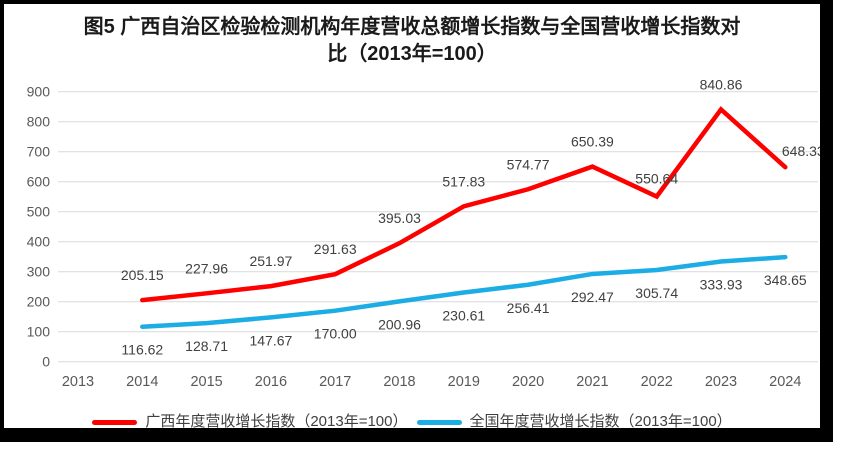 The height and width of the screenshot is (460, 850). Describe the element at coordinates (399, 382) in the screenshot. I see `x-tick-label: 2018` at that location.